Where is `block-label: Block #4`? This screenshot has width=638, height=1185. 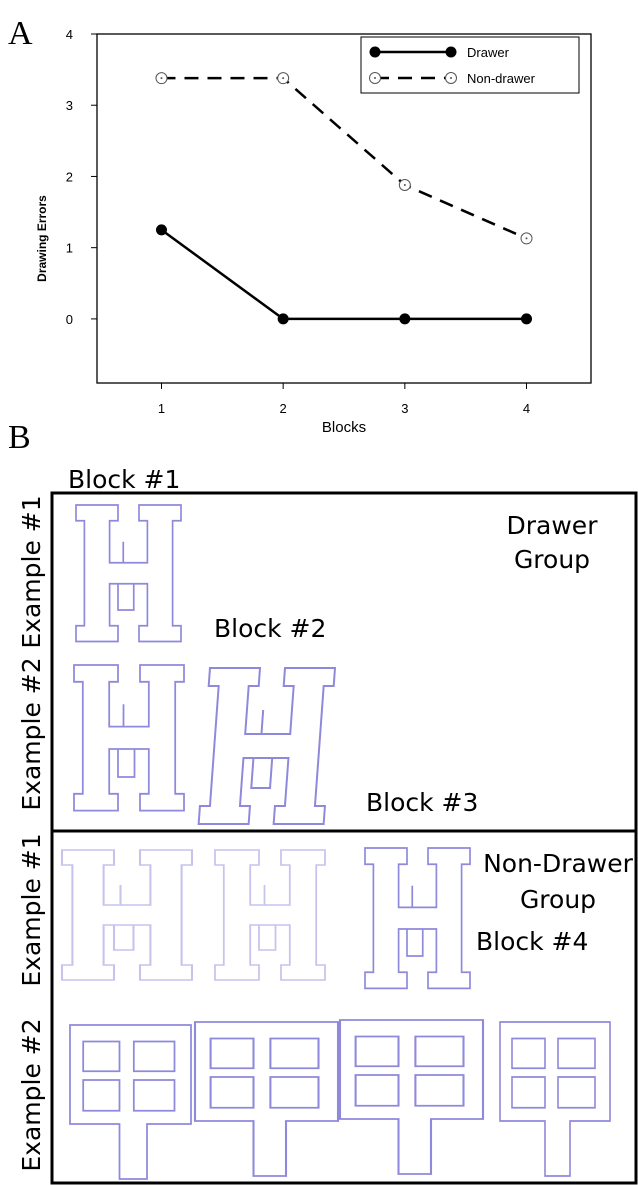
block-label: Block #4 is located at coordinates (532, 941).